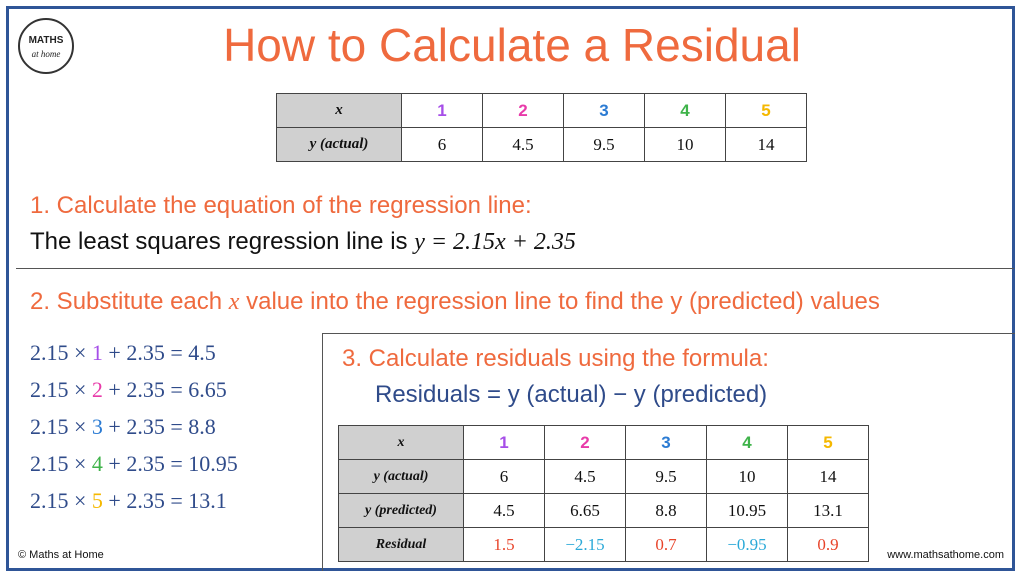 Image resolution: width=1024 pixels, height=579 pixels. Describe the element at coordinates (401, 510) in the screenshot. I see `table-header-y-predicted: y (predicted)` at that location.